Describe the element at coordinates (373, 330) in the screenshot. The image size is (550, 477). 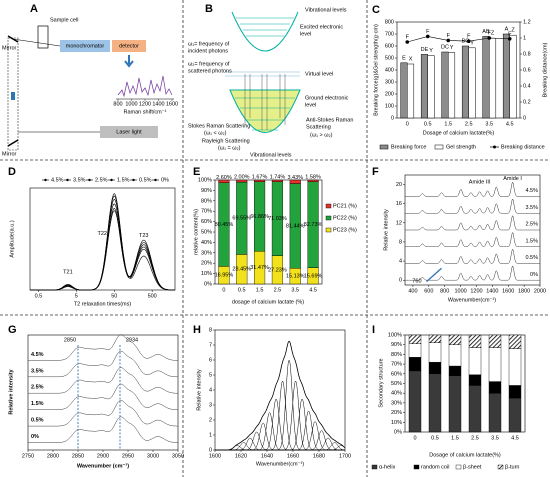
I see `panel-letter: I` at that location.